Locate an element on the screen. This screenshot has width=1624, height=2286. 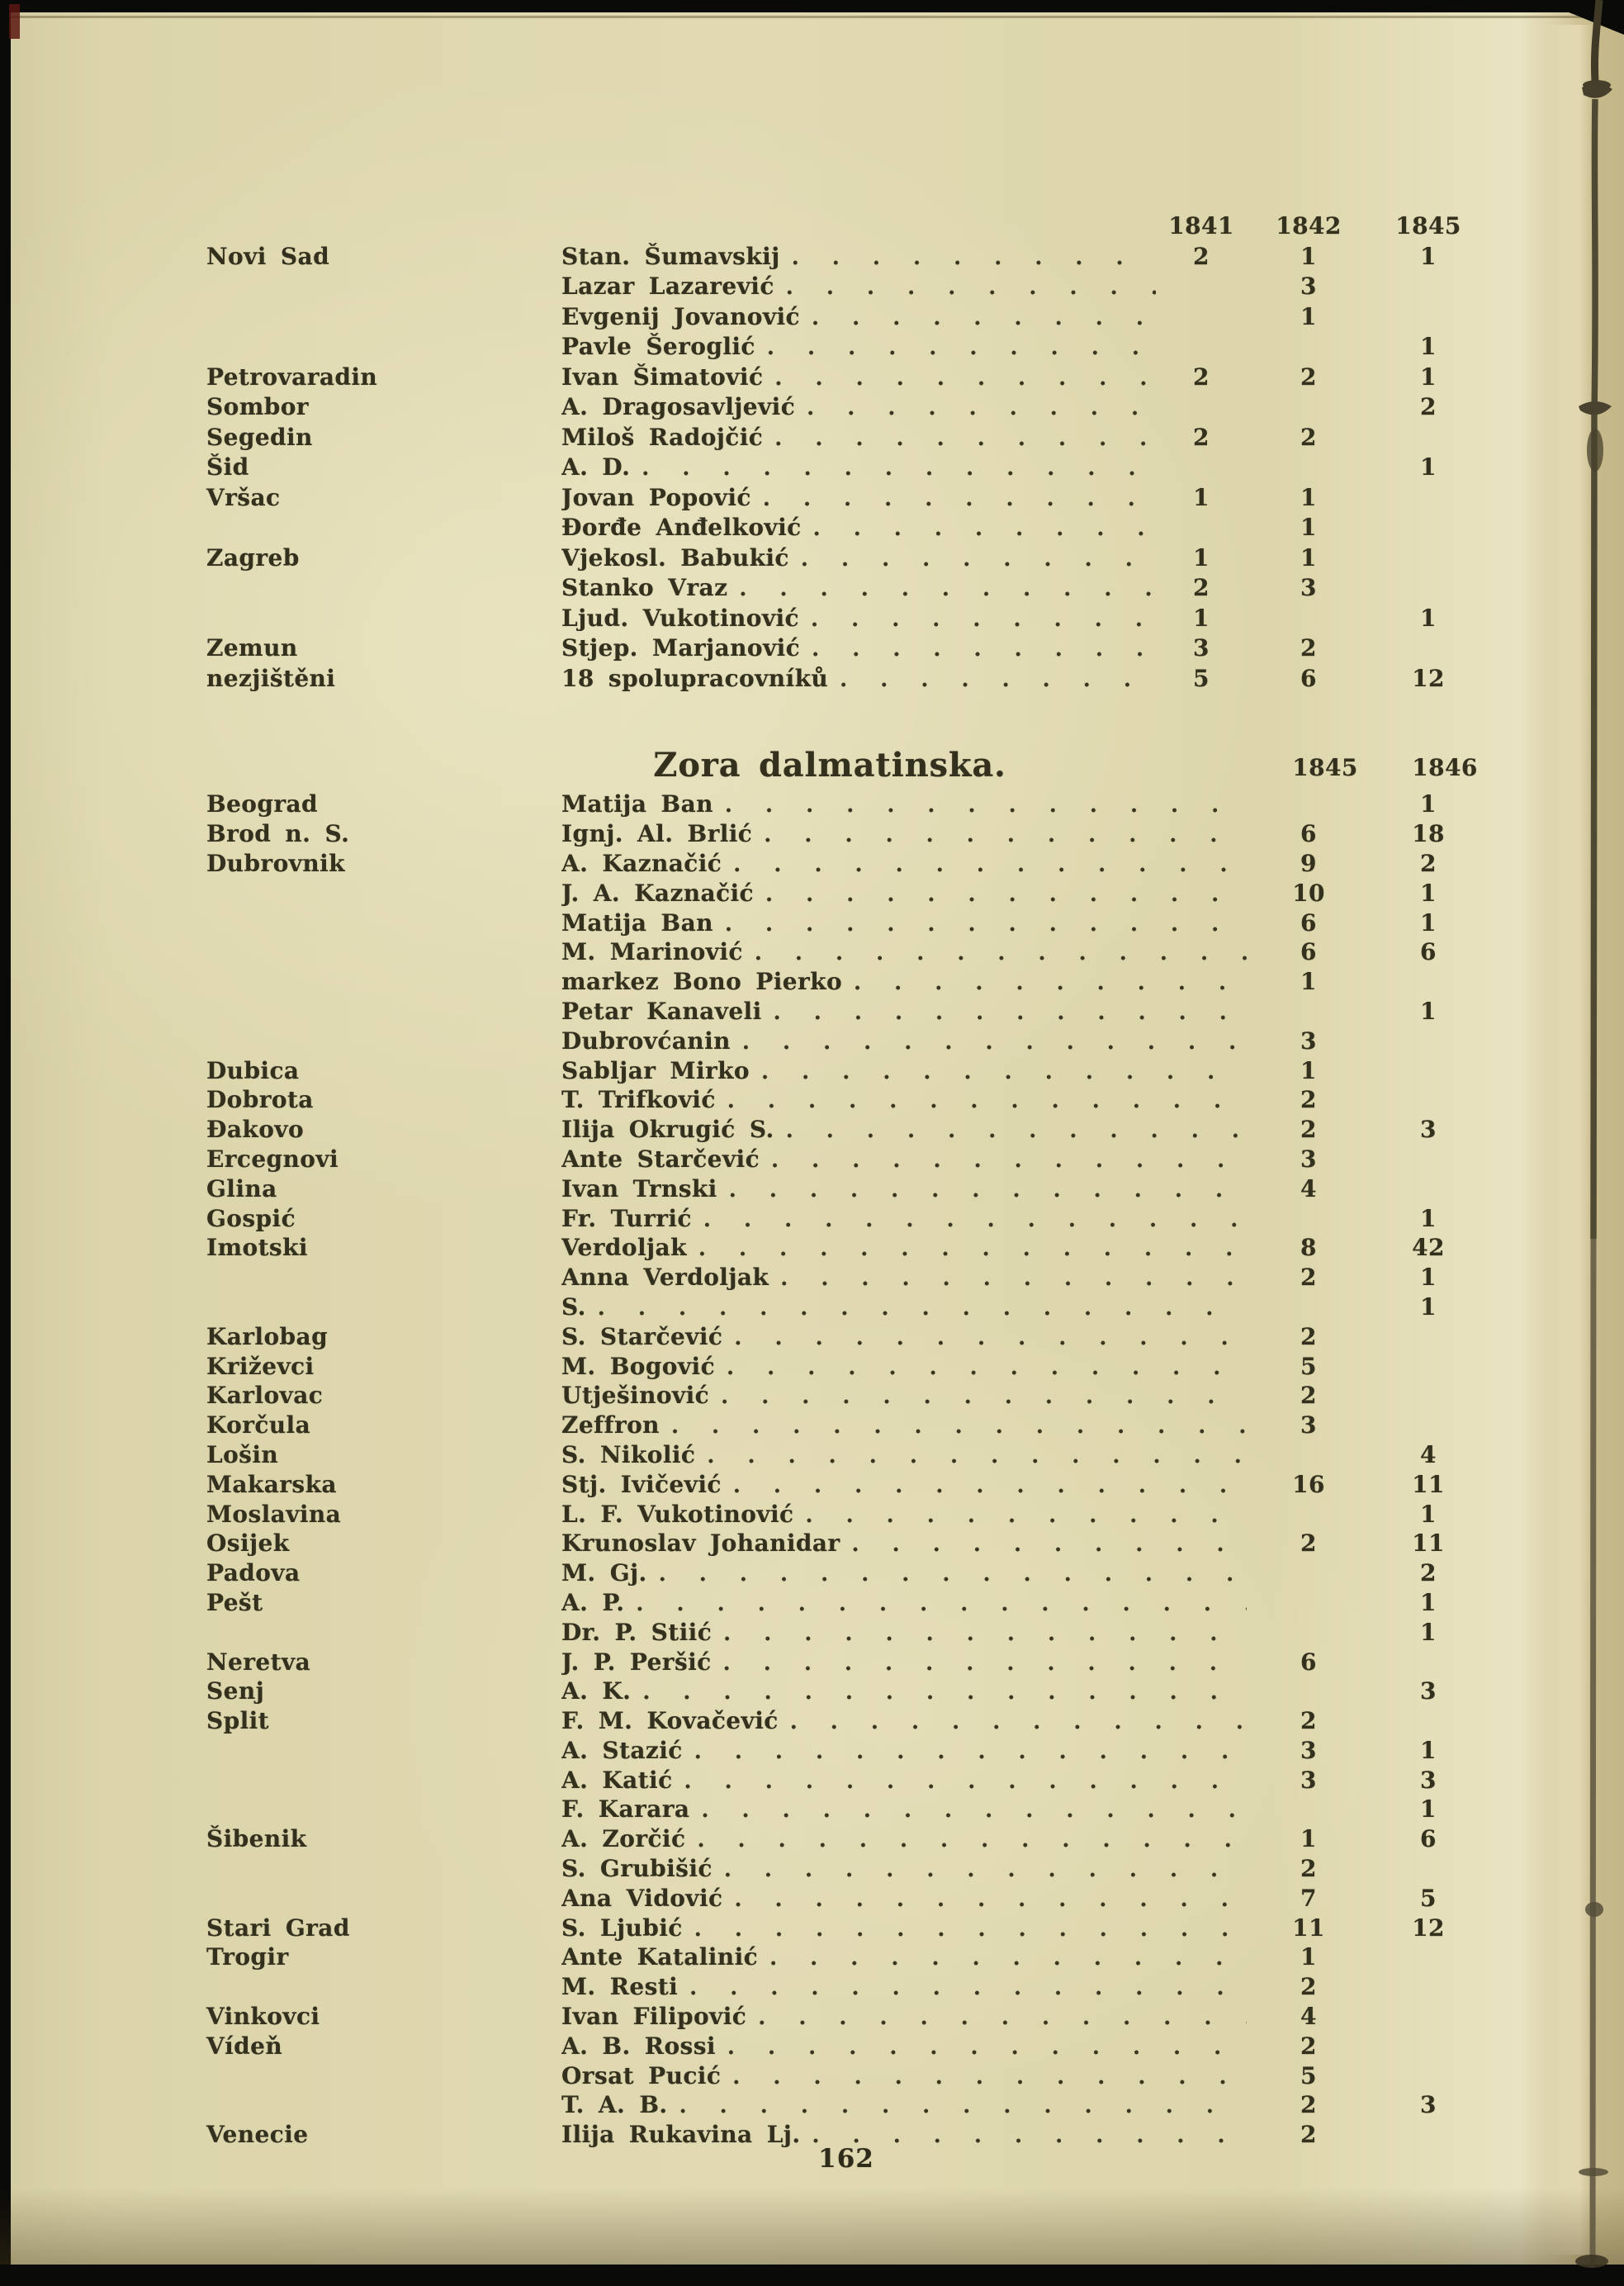
contributor-name: Zeffron is located at coordinates (611, 1425).